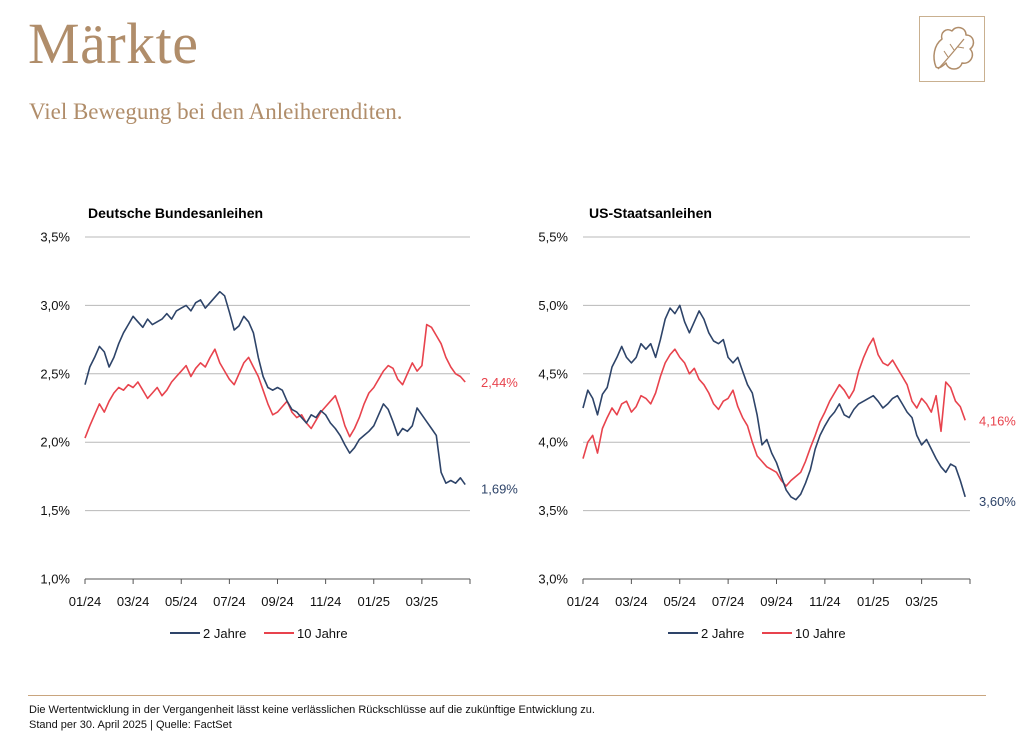 This screenshot has height=743, width=1024. What do you see at coordinates (55, 510) in the screenshot?
I see `y-tick-label: 1,5%` at bounding box center [55, 510].